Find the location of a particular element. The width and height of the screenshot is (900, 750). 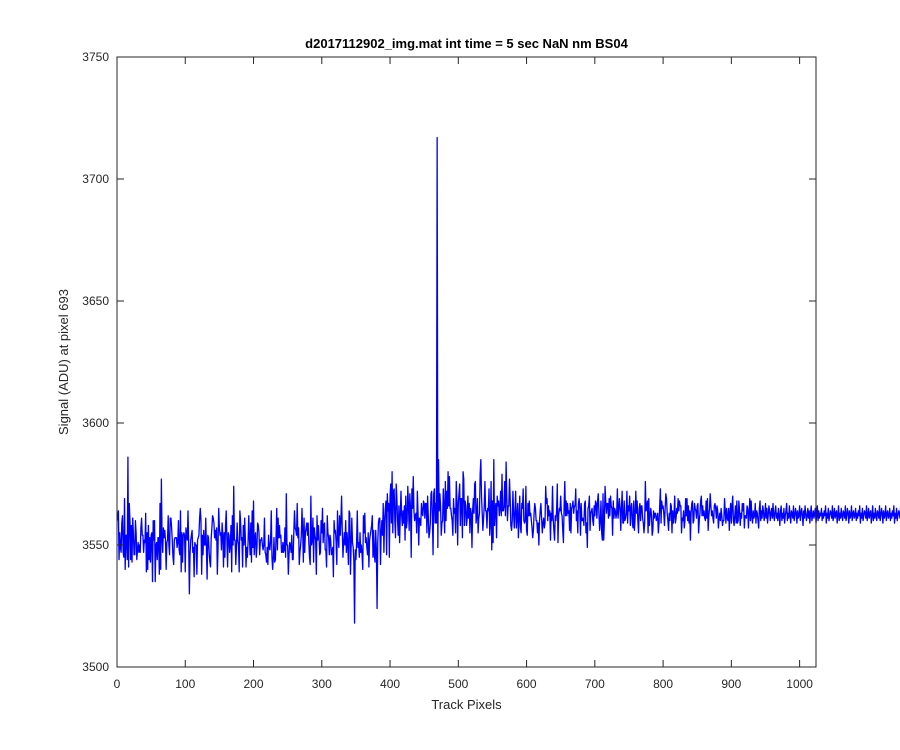

y-tick-label: 3550 is located at coordinates (95, 545).